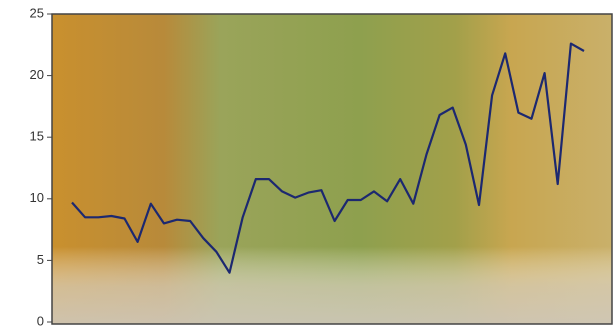 The image size is (615, 326). I want to click on y-tick-label: 25, so click(37, 12).